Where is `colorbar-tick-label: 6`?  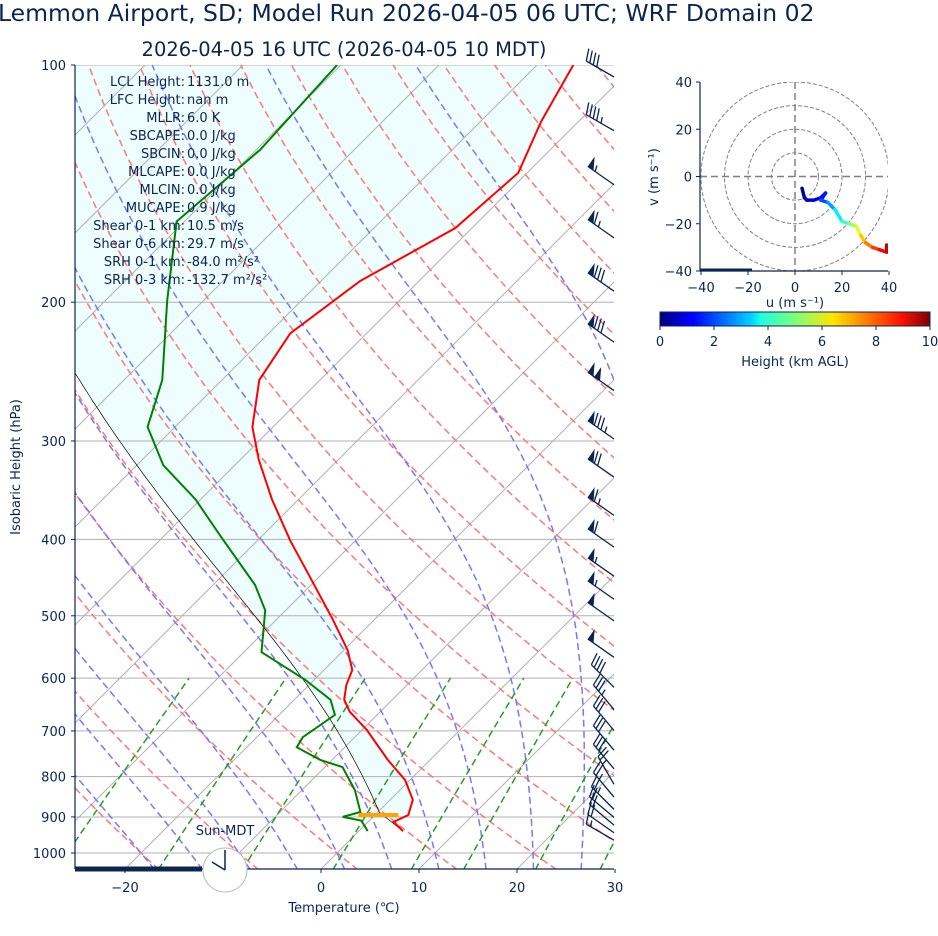
colorbar-tick-label: 6 is located at coordinates (822, 342).